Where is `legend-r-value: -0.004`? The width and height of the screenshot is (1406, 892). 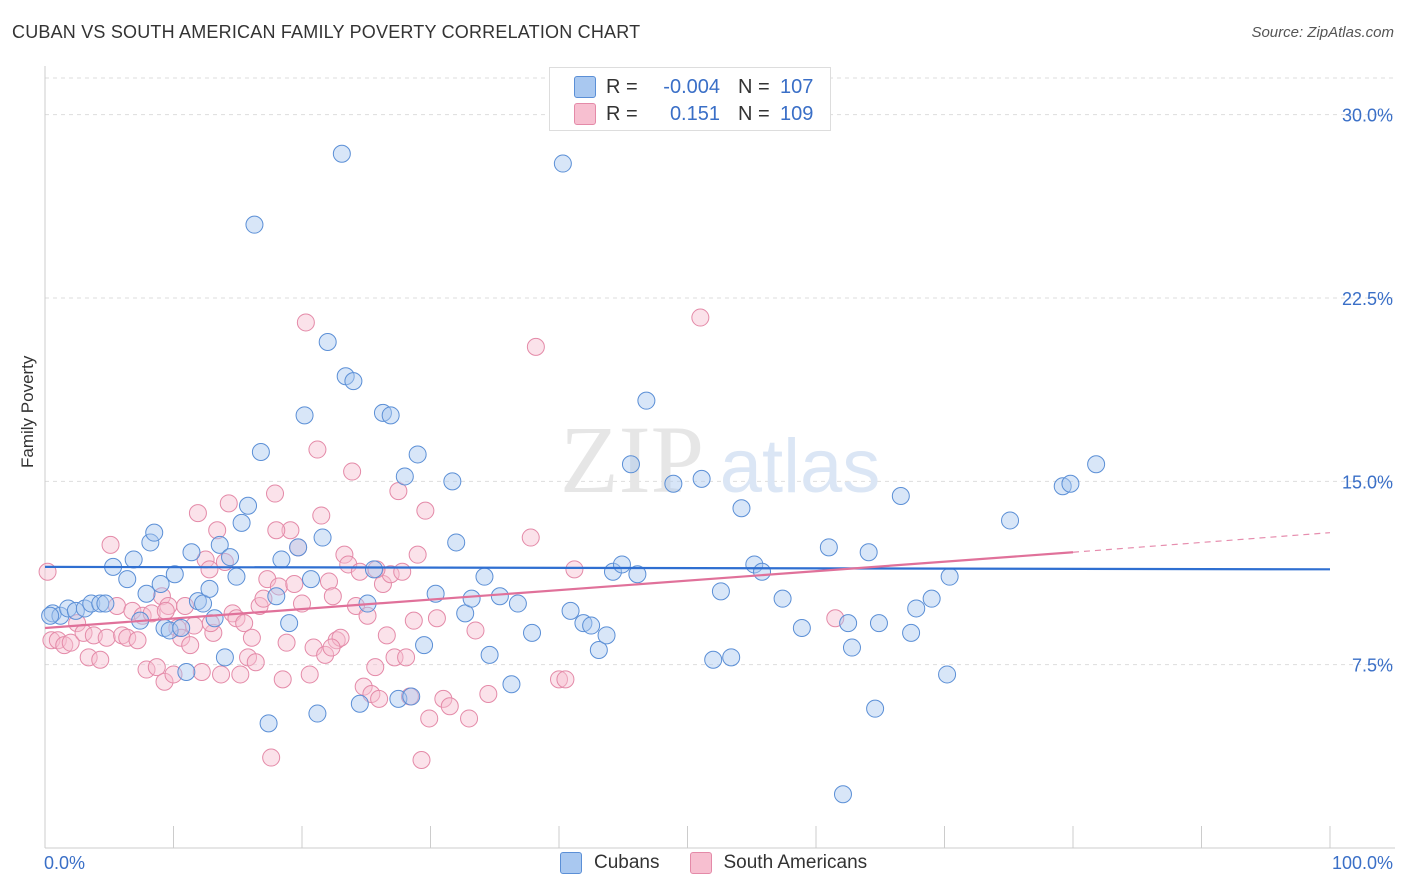
legend-r-value: -0.004 is located at coordinates (691, 86).